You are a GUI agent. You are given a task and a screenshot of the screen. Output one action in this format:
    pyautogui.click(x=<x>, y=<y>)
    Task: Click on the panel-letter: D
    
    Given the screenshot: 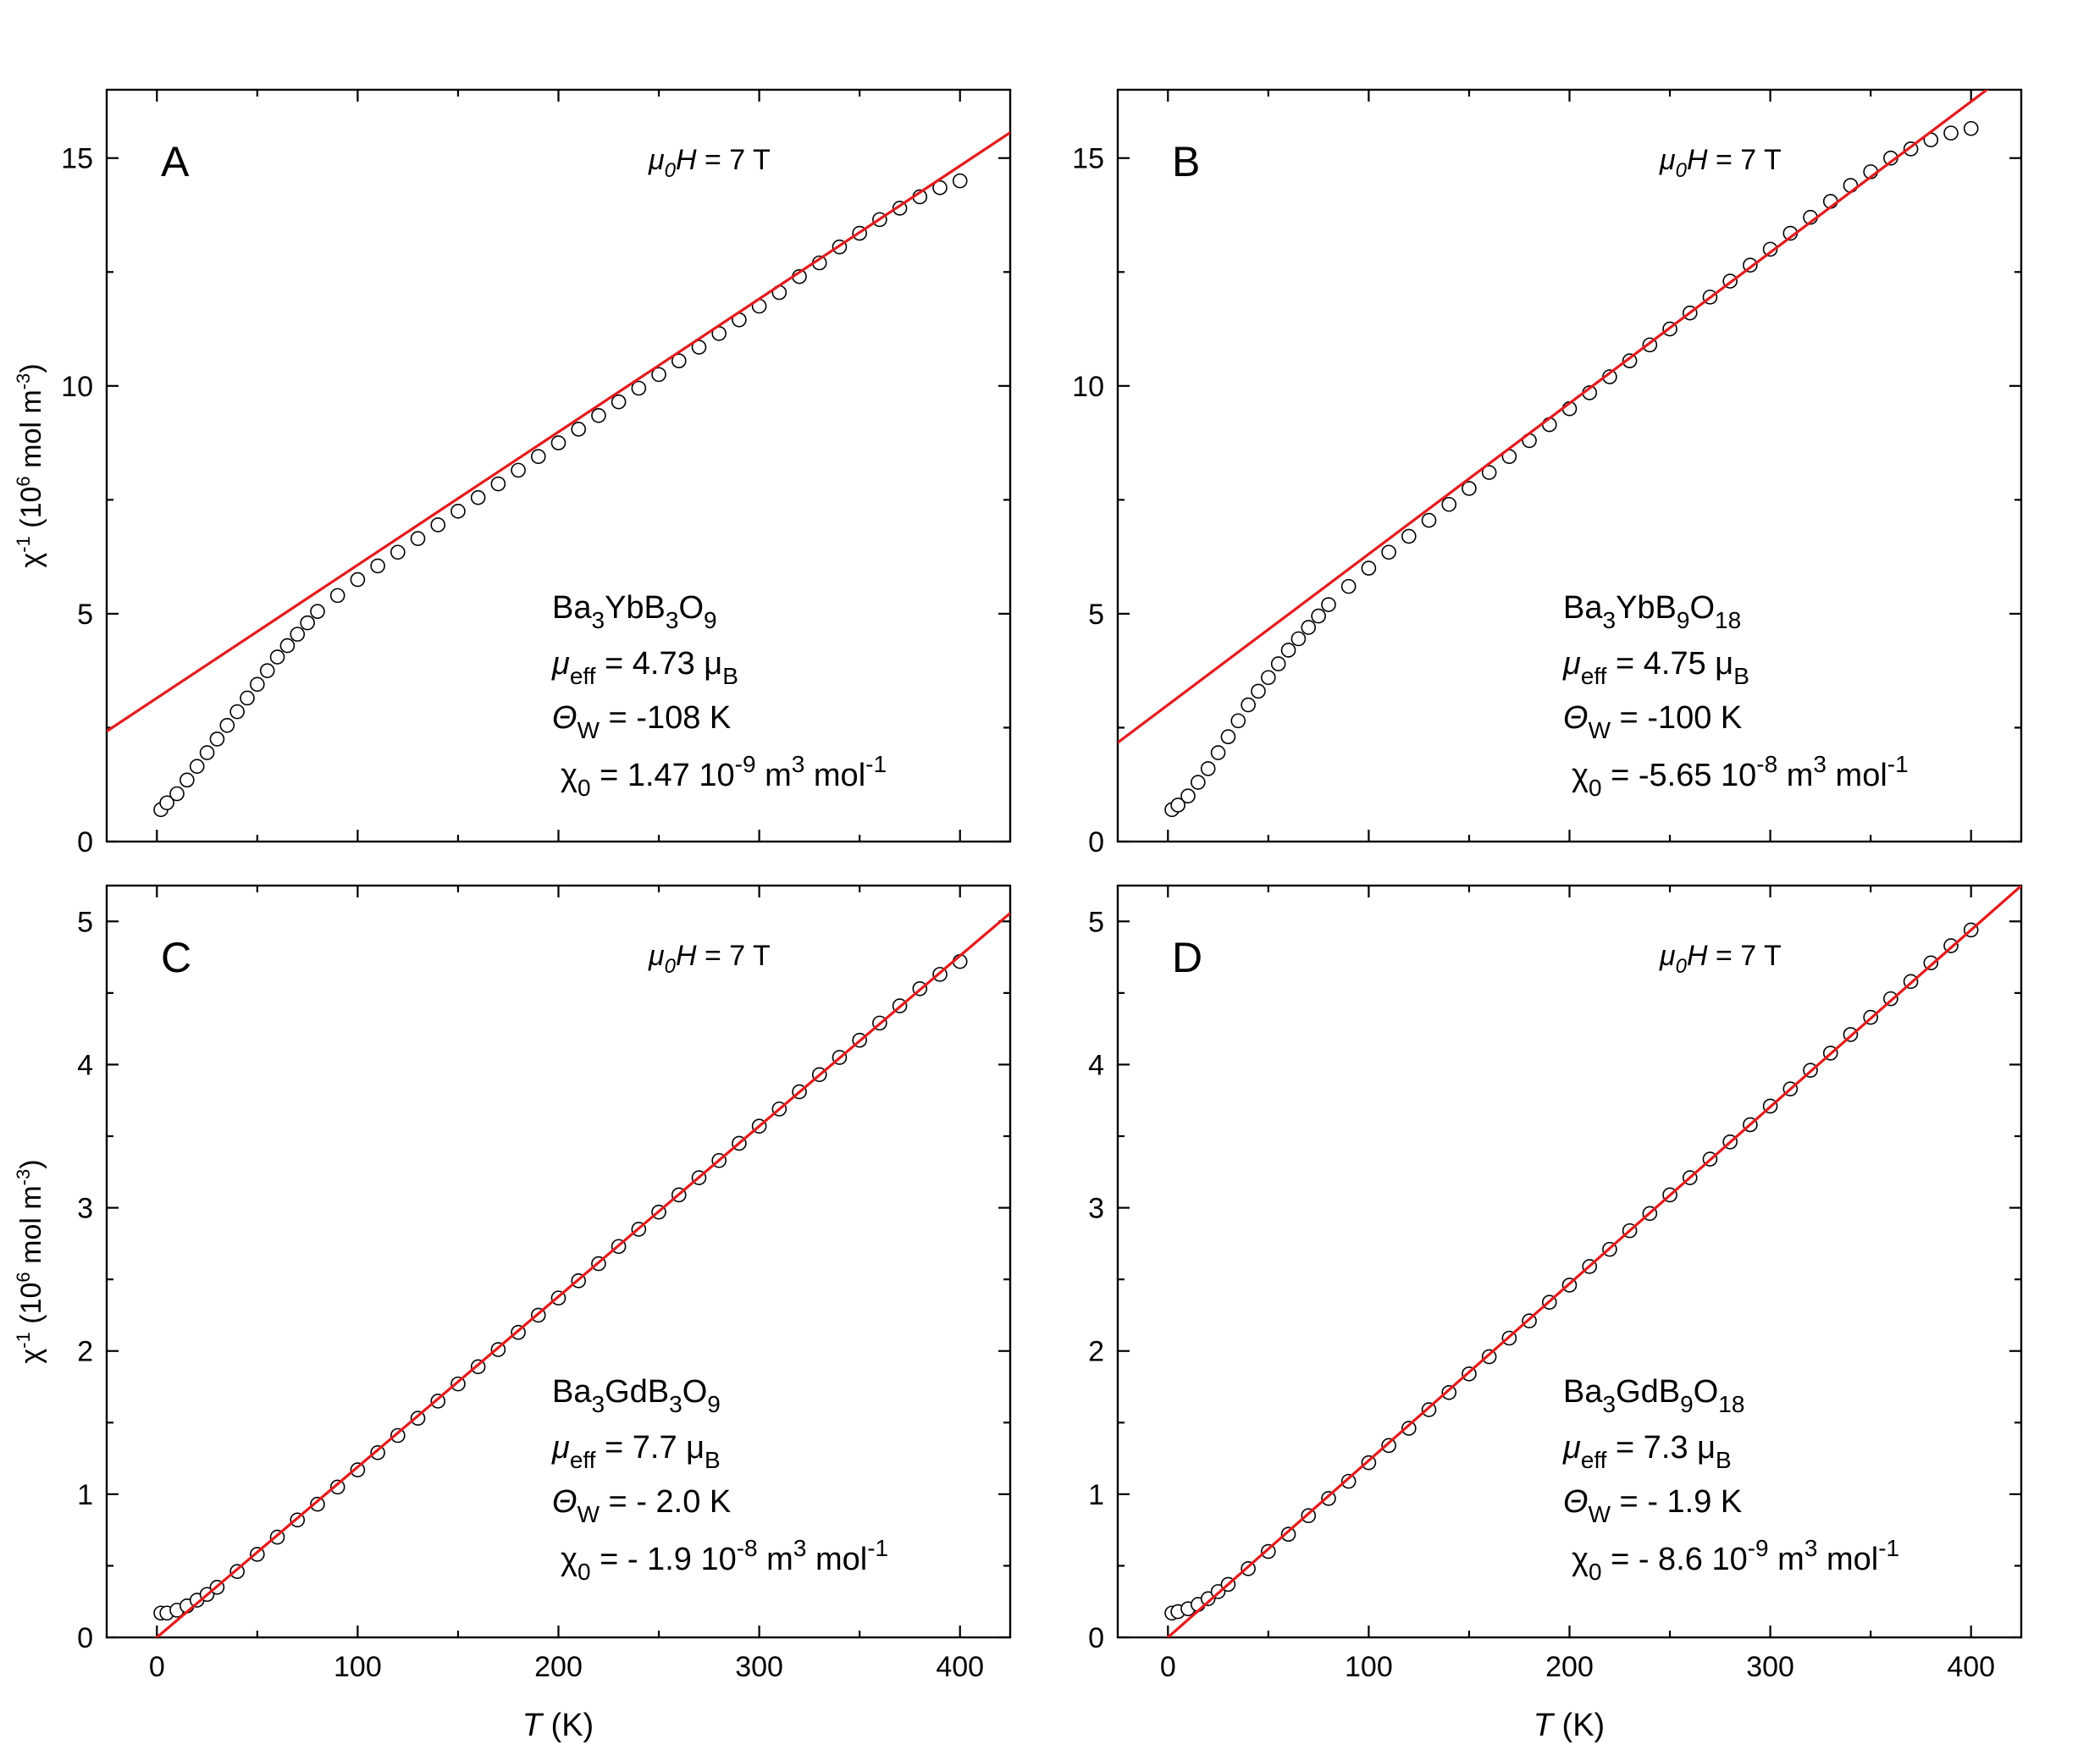 What is the action you would take?
    pyautogui.click(x=1187, y=957)
    